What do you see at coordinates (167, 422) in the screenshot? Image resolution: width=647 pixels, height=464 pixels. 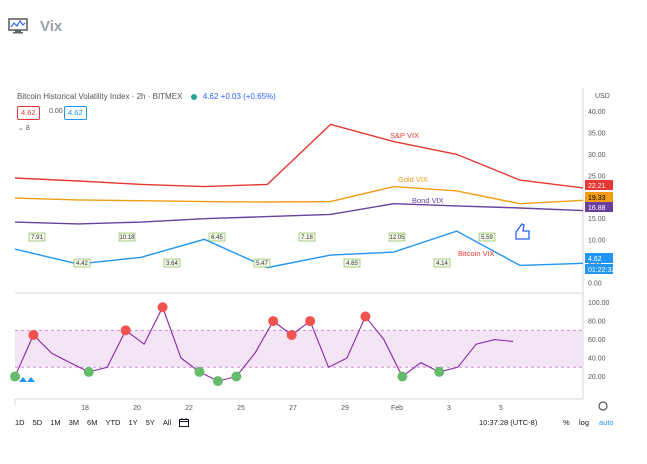 I see `range-all: All` at bounding box center [167, 422].